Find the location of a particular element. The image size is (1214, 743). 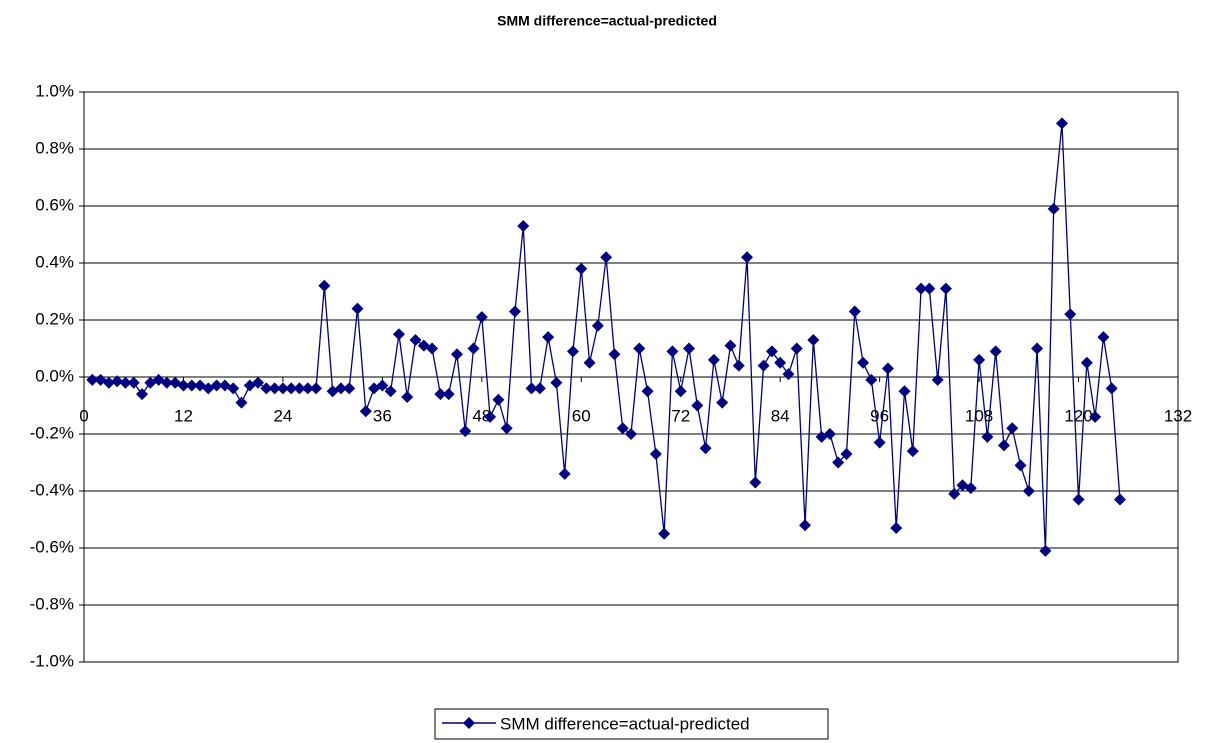

y-tick-label: 0.4% is located at coordinates (54, 261).